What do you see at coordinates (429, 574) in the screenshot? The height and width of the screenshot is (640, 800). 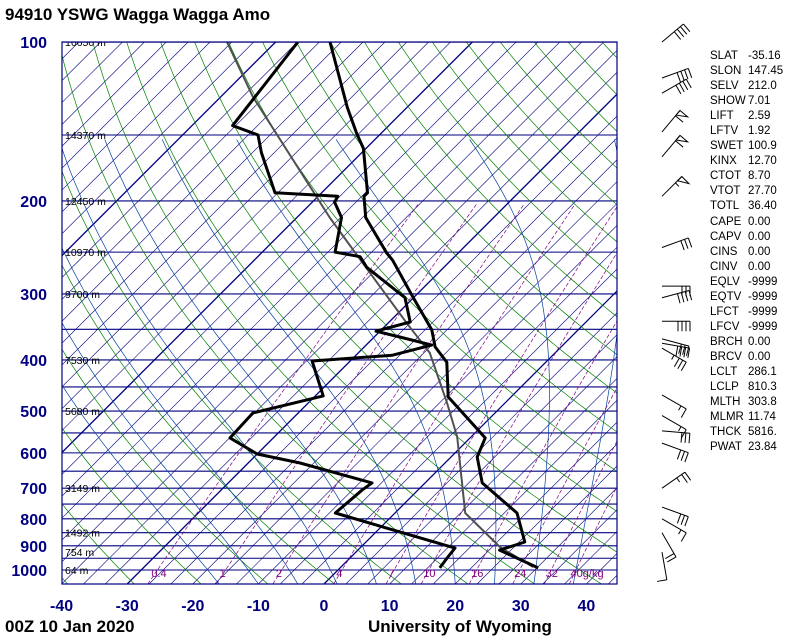 I see `mixing-ratio-label: 10` at bounding box center [429, 574].